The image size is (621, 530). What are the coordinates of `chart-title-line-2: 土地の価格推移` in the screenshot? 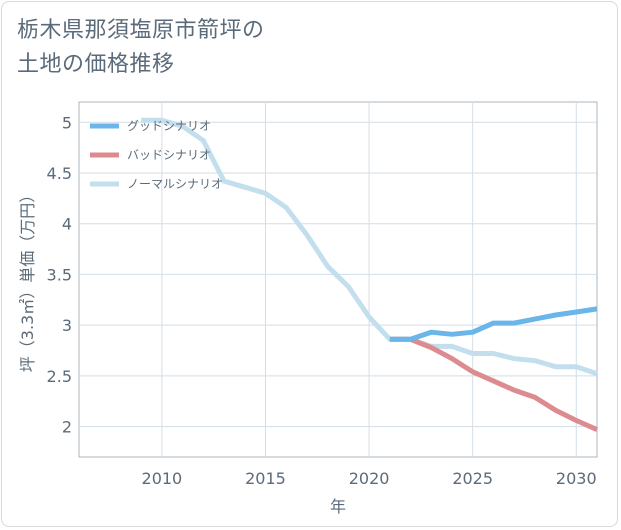 It's located at (96, 64).